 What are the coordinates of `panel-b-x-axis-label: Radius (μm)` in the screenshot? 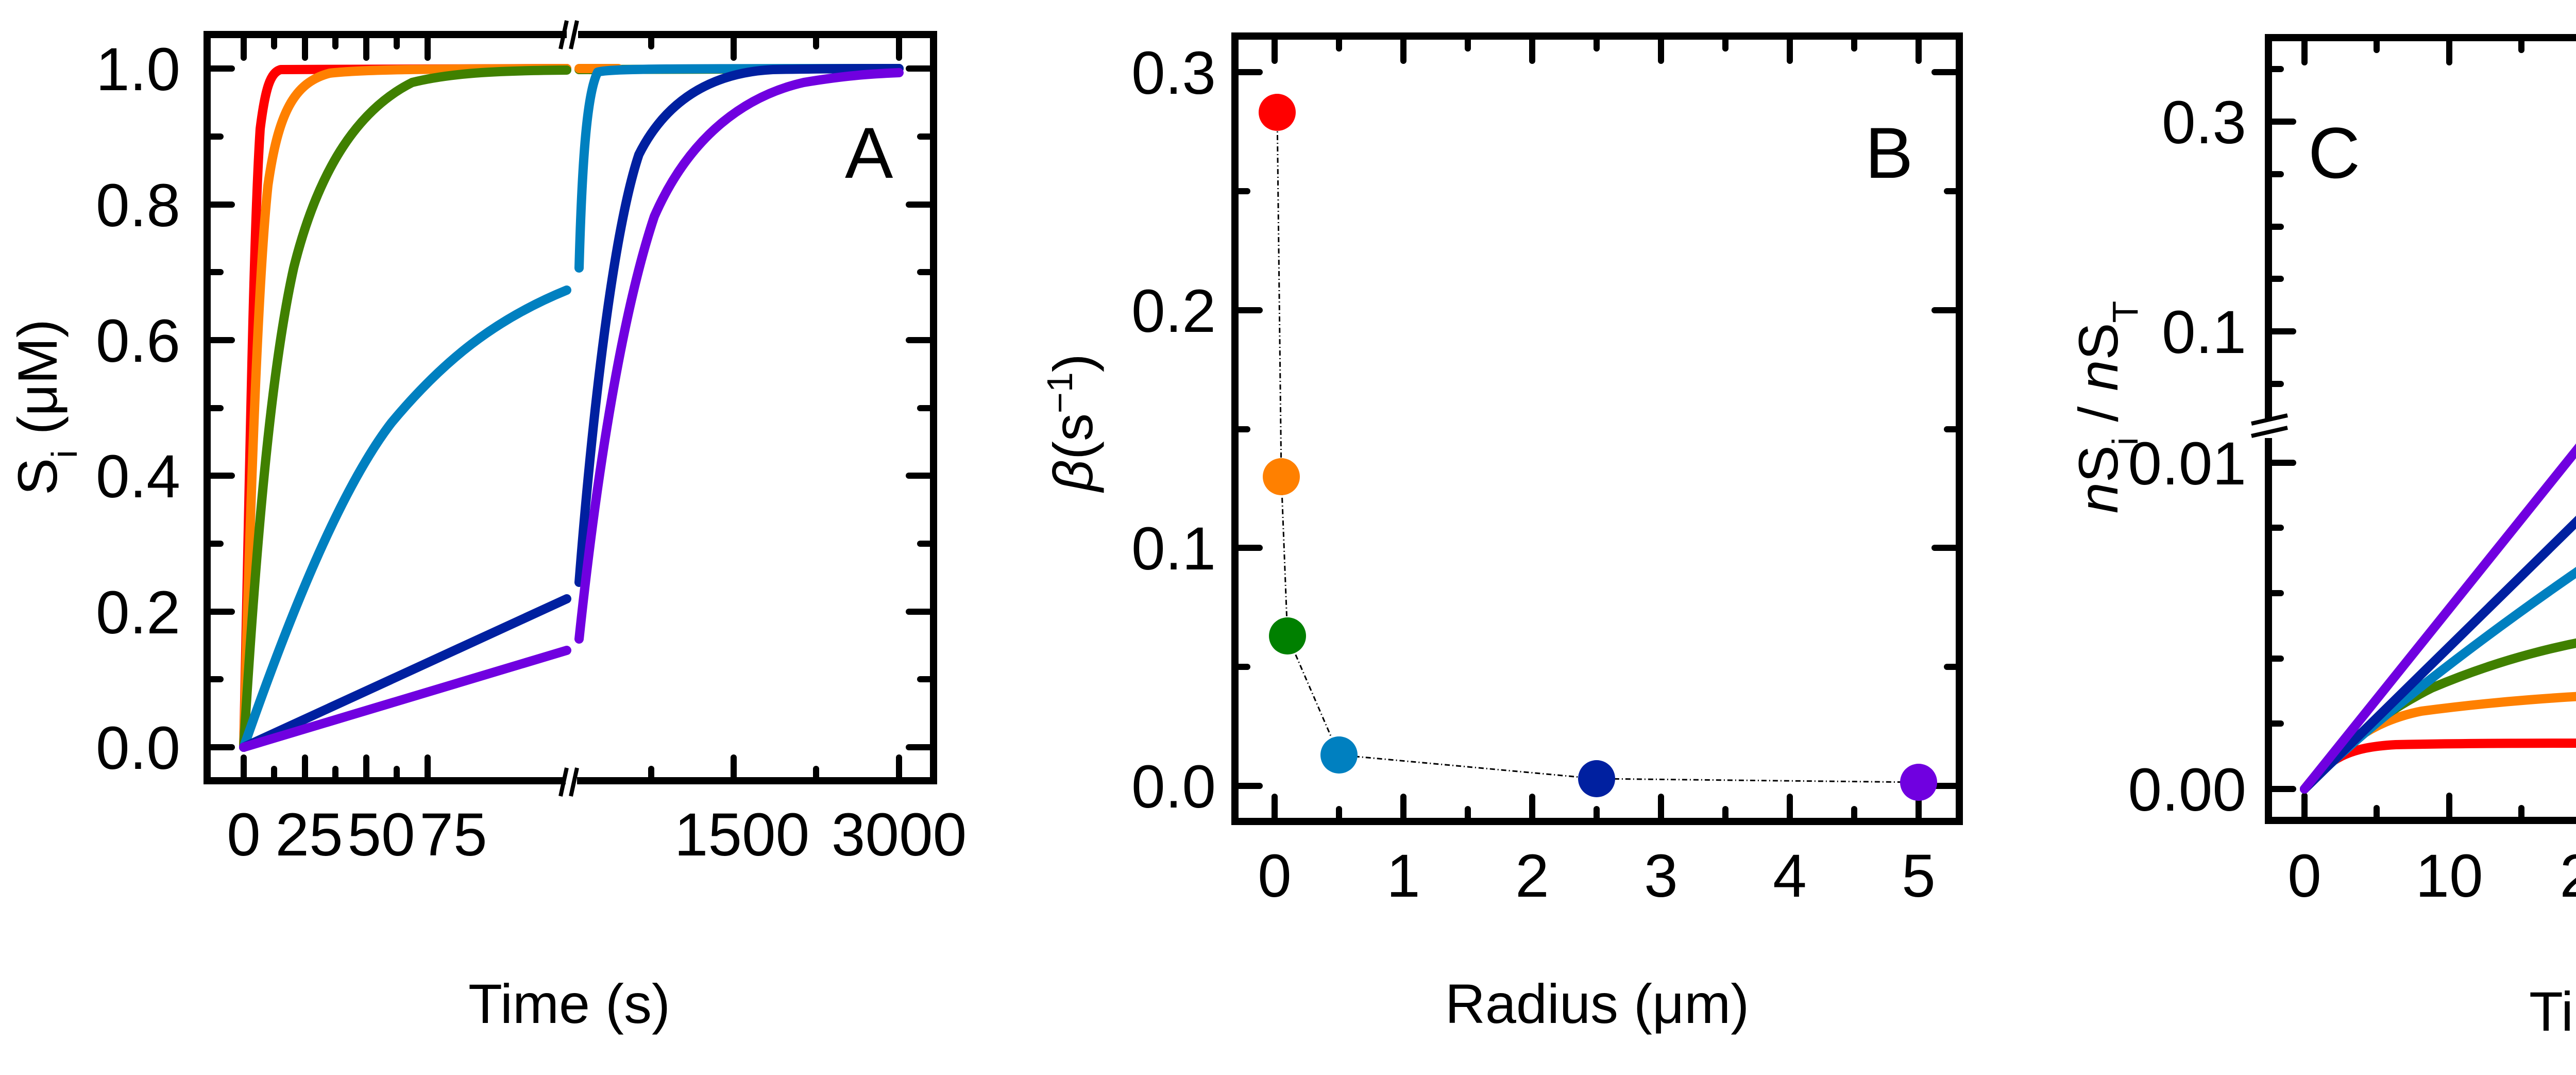 It's located at (1597, 1003).